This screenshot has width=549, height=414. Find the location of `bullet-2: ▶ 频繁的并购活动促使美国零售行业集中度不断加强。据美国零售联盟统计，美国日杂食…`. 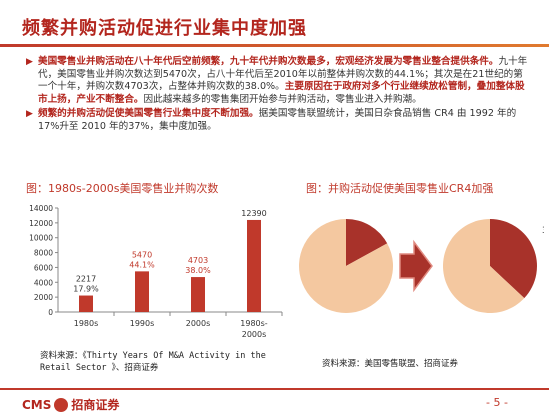

bullet-2: ▶ 频繁的并购活动促使美国零售行业集中度不断加强。据美国零售联盟统计，美国日杂食… is located at coordinates (278, 120).